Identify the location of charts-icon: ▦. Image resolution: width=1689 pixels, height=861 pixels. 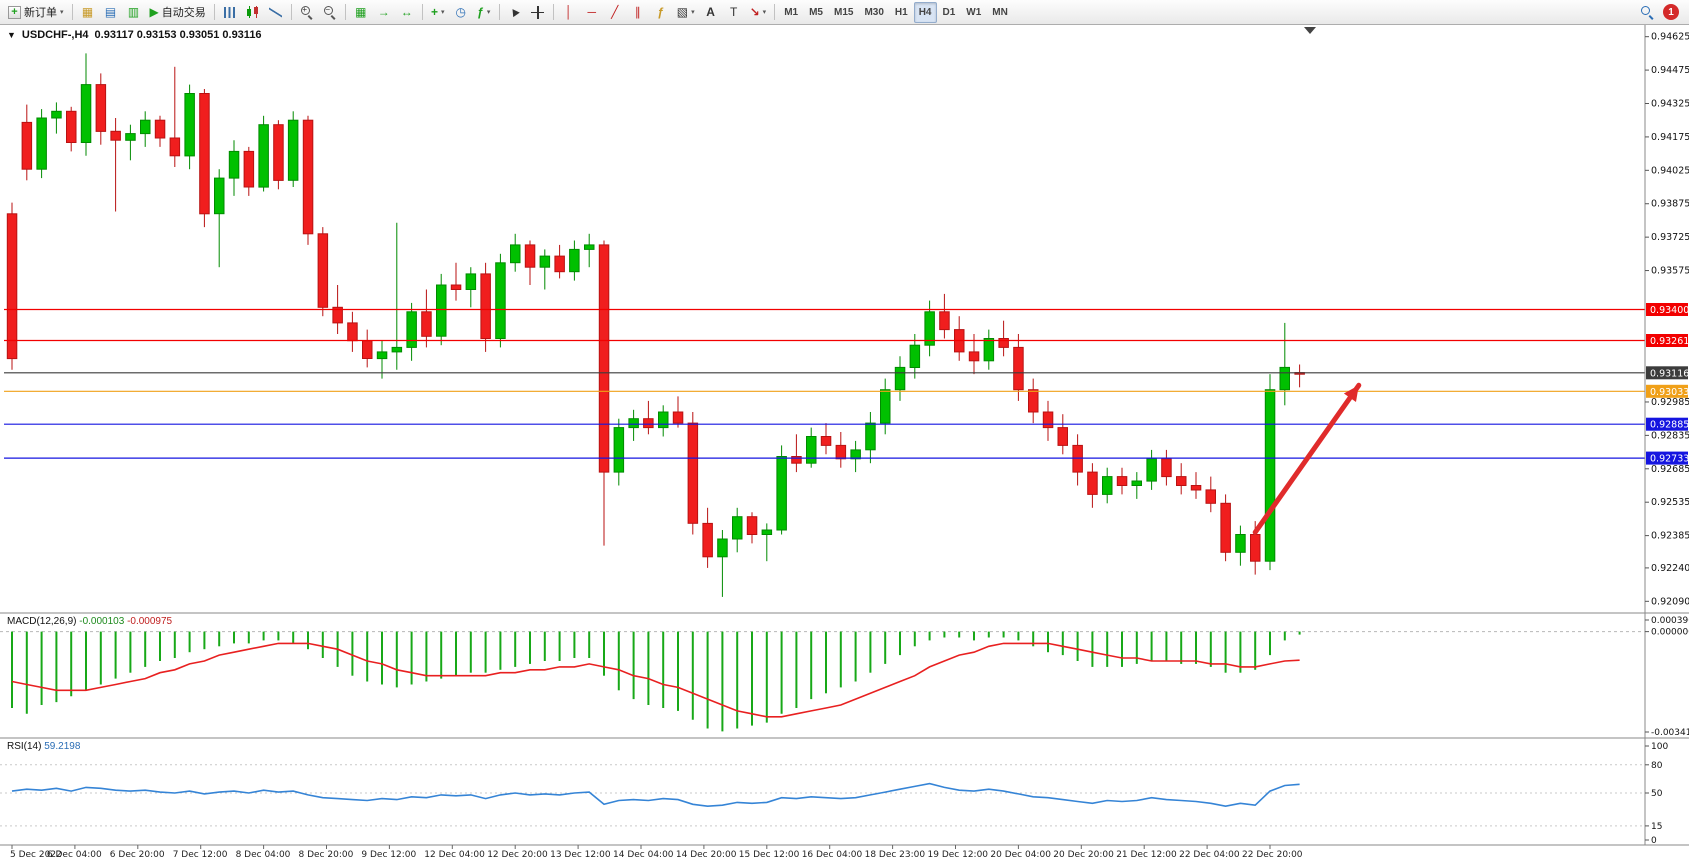
(87, 12).